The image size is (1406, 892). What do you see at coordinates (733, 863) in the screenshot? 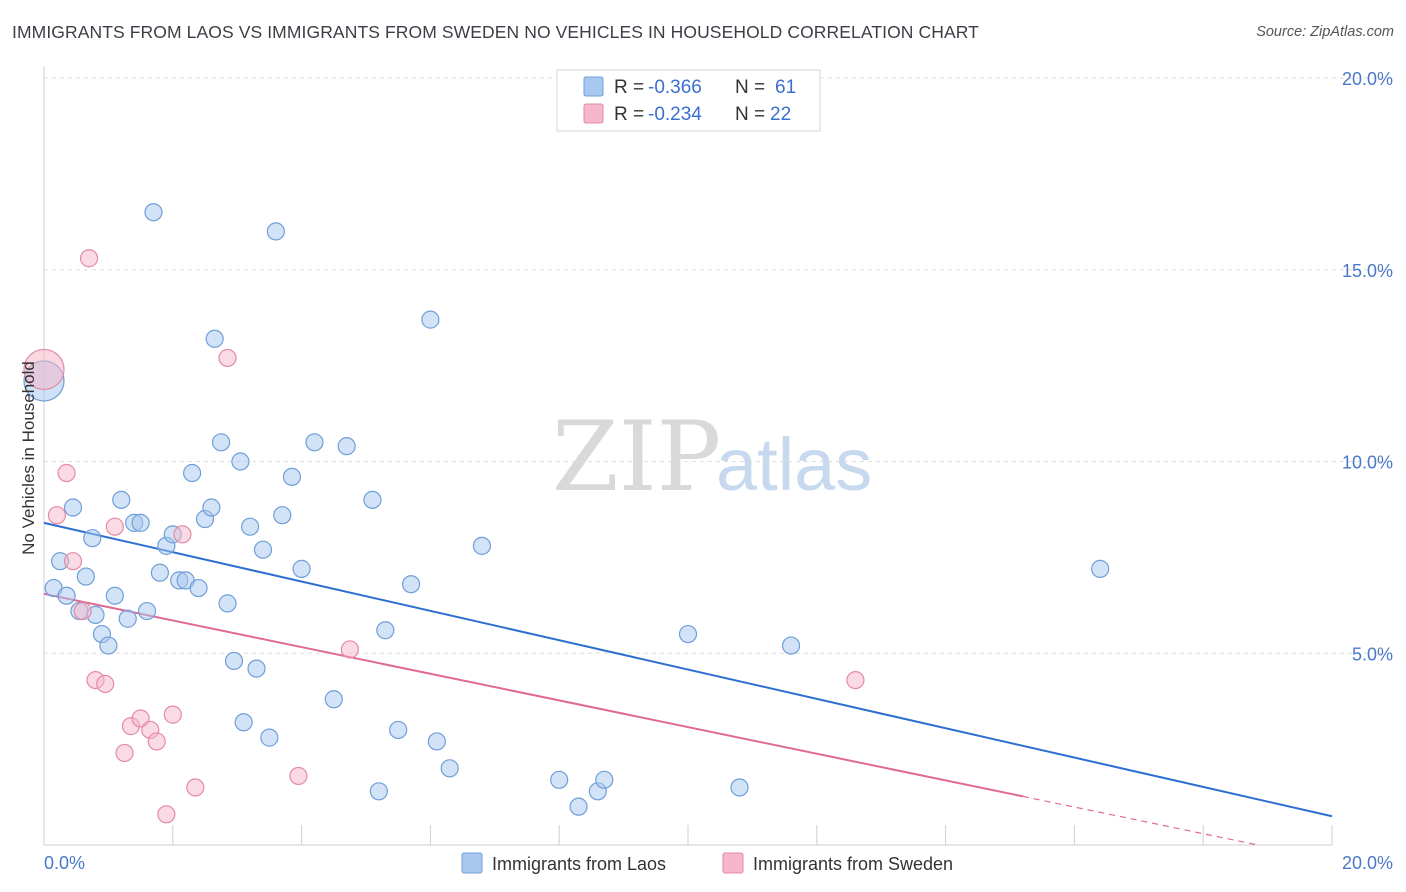
I see `bottom-legend-swatch-sweden` at bounding box center [733, 863].